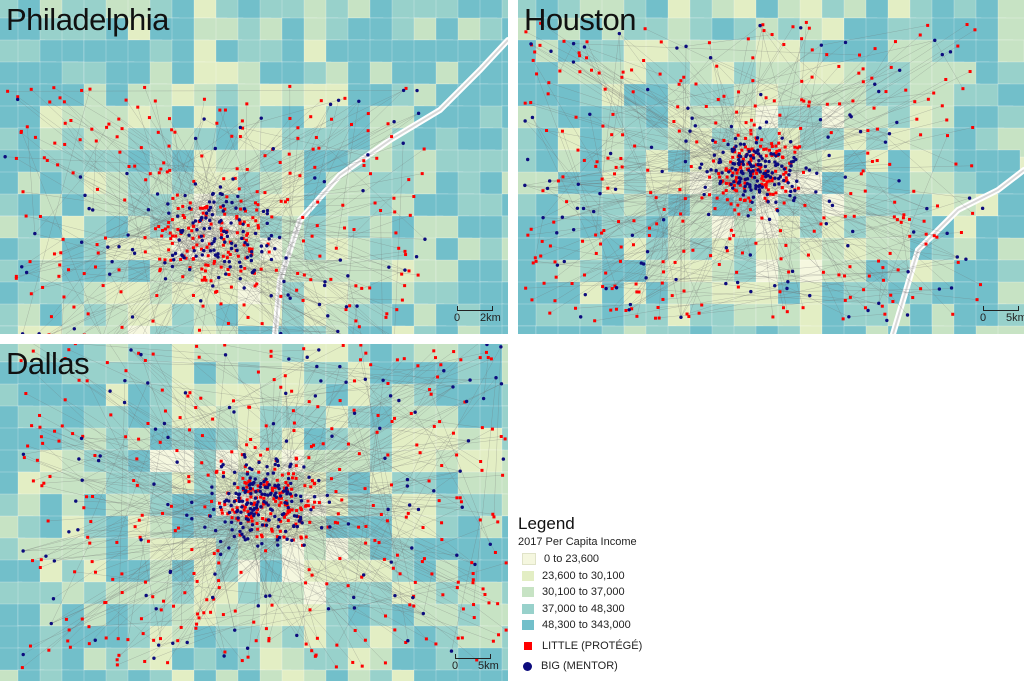 The height and width of the screenshot is (681, 1024). Describe the element at coordinates (528, 575) in the screenshot. I see `legend-swatch` at that location.